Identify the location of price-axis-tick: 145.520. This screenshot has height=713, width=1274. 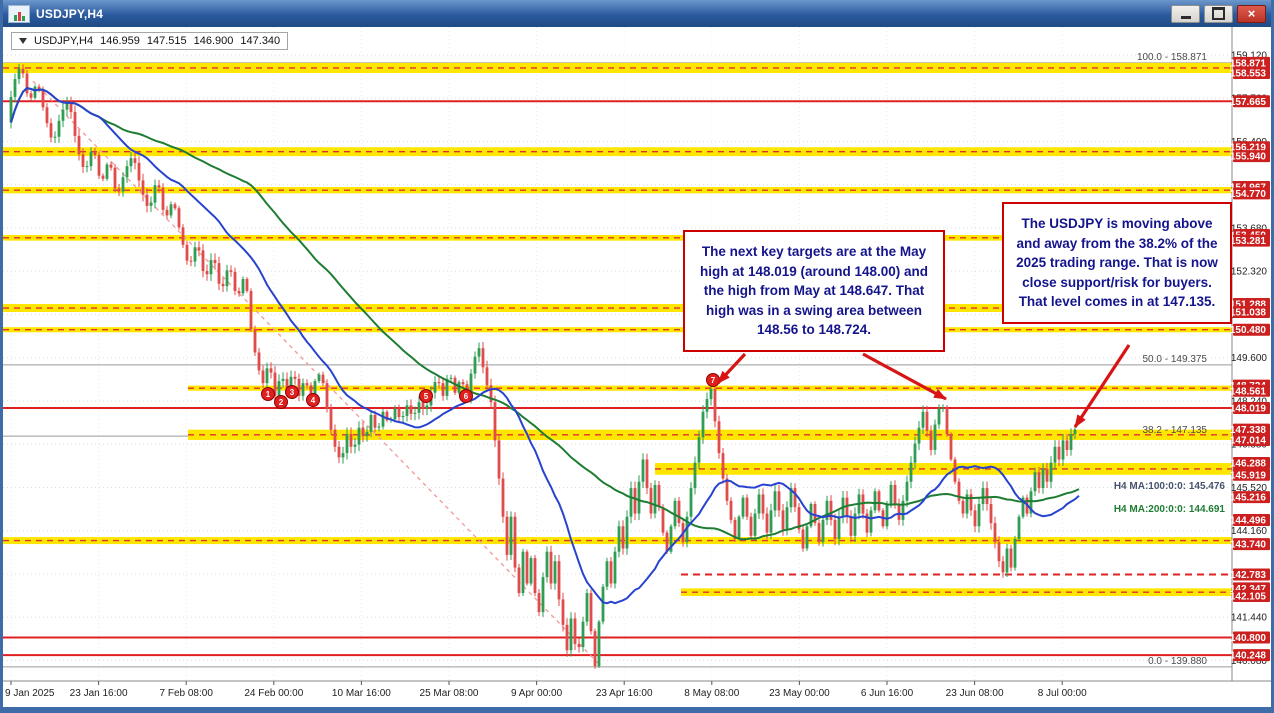
(1249, 488).